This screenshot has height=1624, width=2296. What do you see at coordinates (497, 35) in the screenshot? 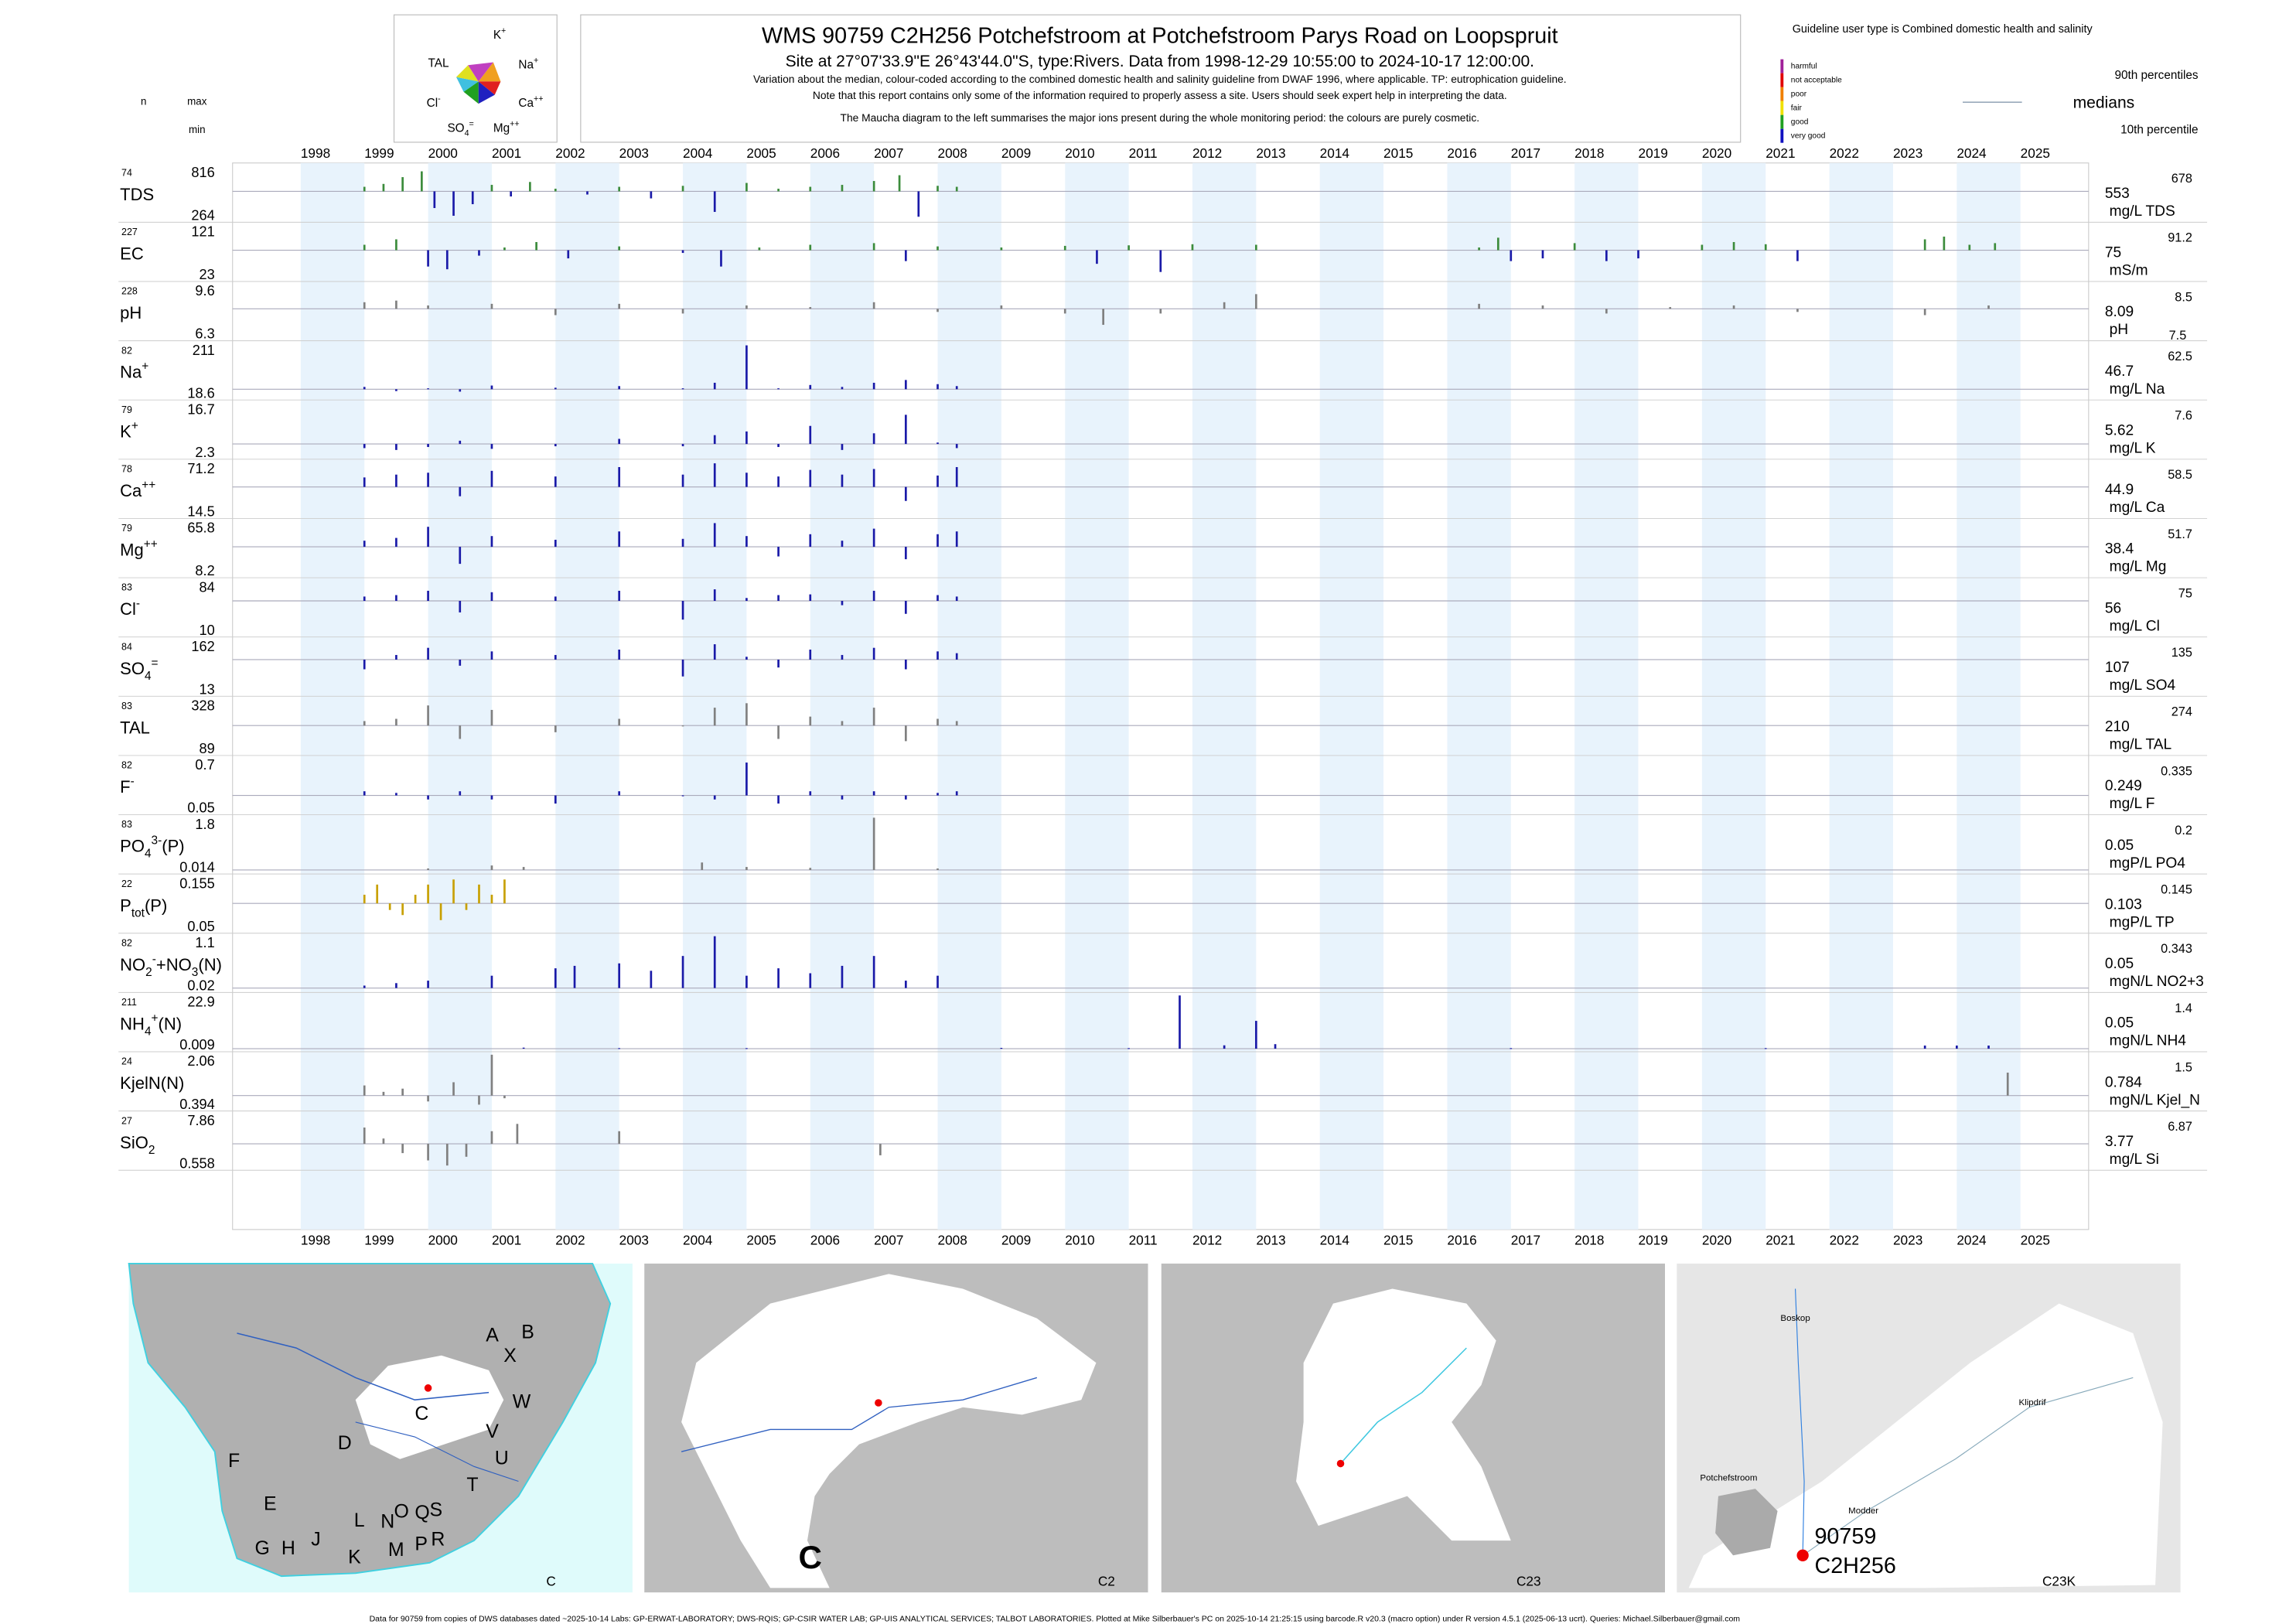
I see `label-part: K` at bounding box center [497, 35].